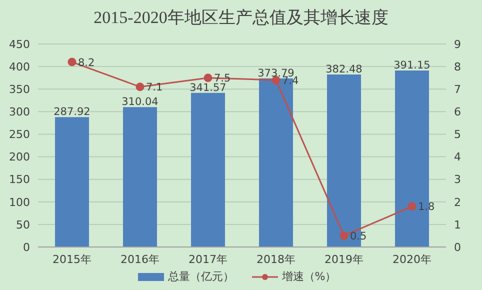  Describe the element at coordinates (457, 179) in the screenshot. I see `y2-tick-label: 3` at that location.